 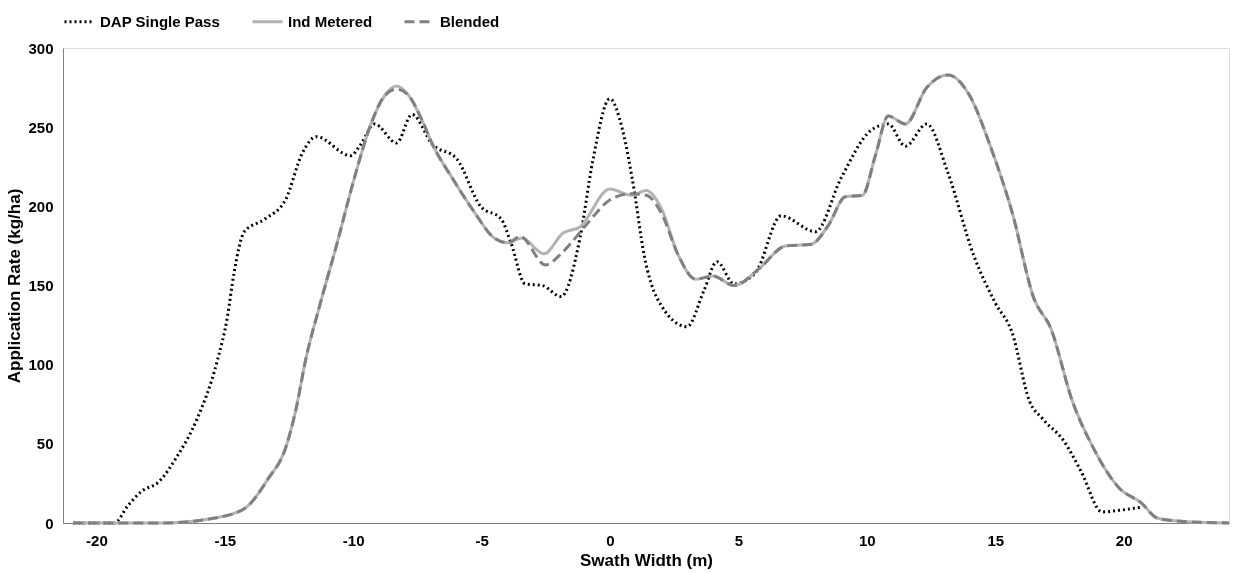 I want to click on x-tick-label: 15, so click(x=996, y=540).